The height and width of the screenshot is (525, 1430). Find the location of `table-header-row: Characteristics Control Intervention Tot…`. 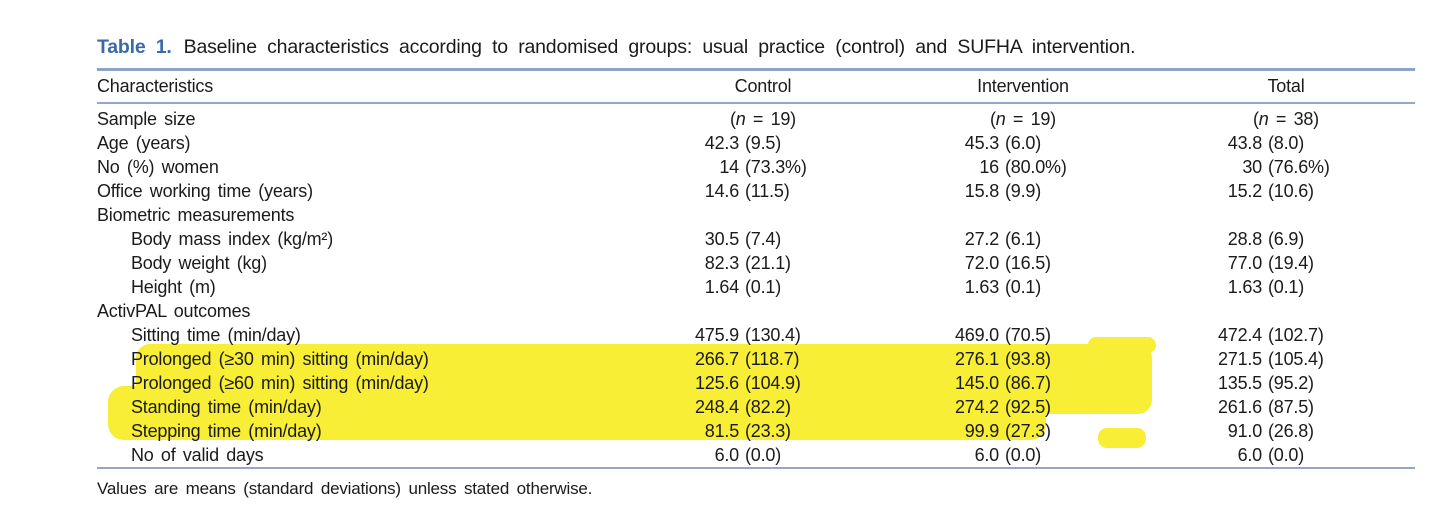

table-header-row: Characteristics Control Intervention Tot… is located at coordinates (756, 86).